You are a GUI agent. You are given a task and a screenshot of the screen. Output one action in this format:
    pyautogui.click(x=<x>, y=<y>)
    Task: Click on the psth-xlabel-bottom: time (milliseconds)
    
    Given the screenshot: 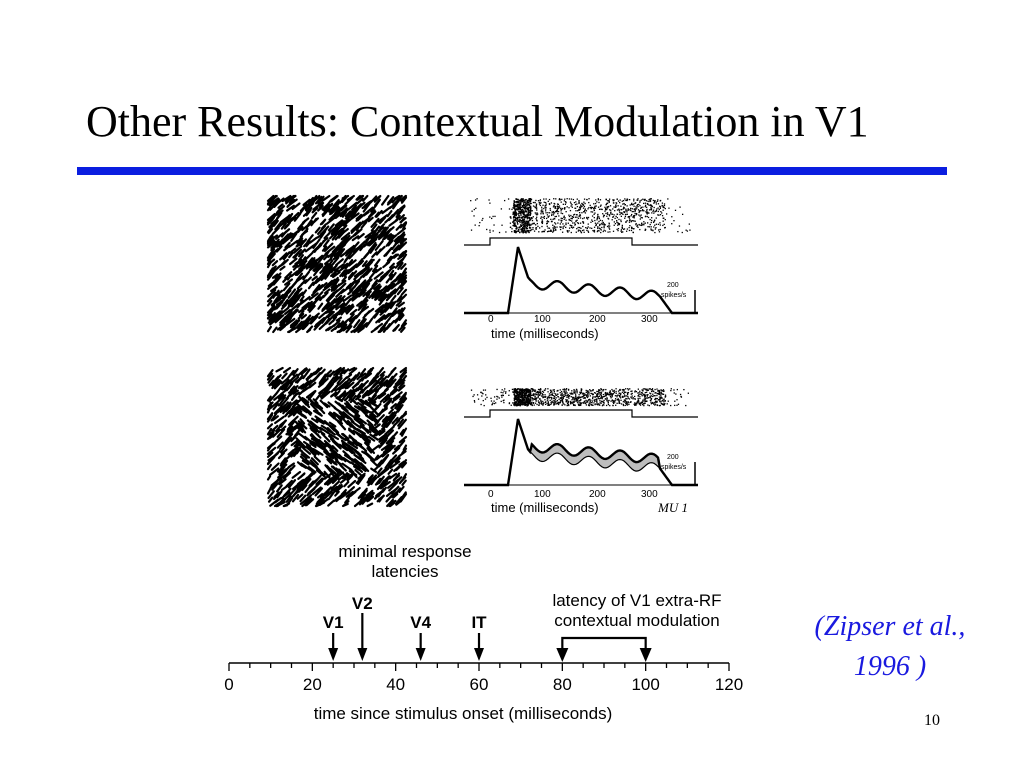 What is the action you would take?
    pyautogui.click(x=545, y=507)
    